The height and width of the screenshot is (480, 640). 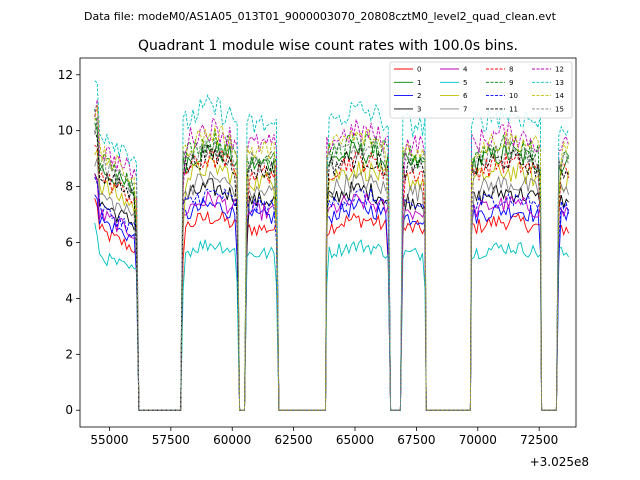 What do you see at coordinates (559, 462) in the screenshot?
I see `x-offset-label: +3.025e8` at bounding box center [559, 462].